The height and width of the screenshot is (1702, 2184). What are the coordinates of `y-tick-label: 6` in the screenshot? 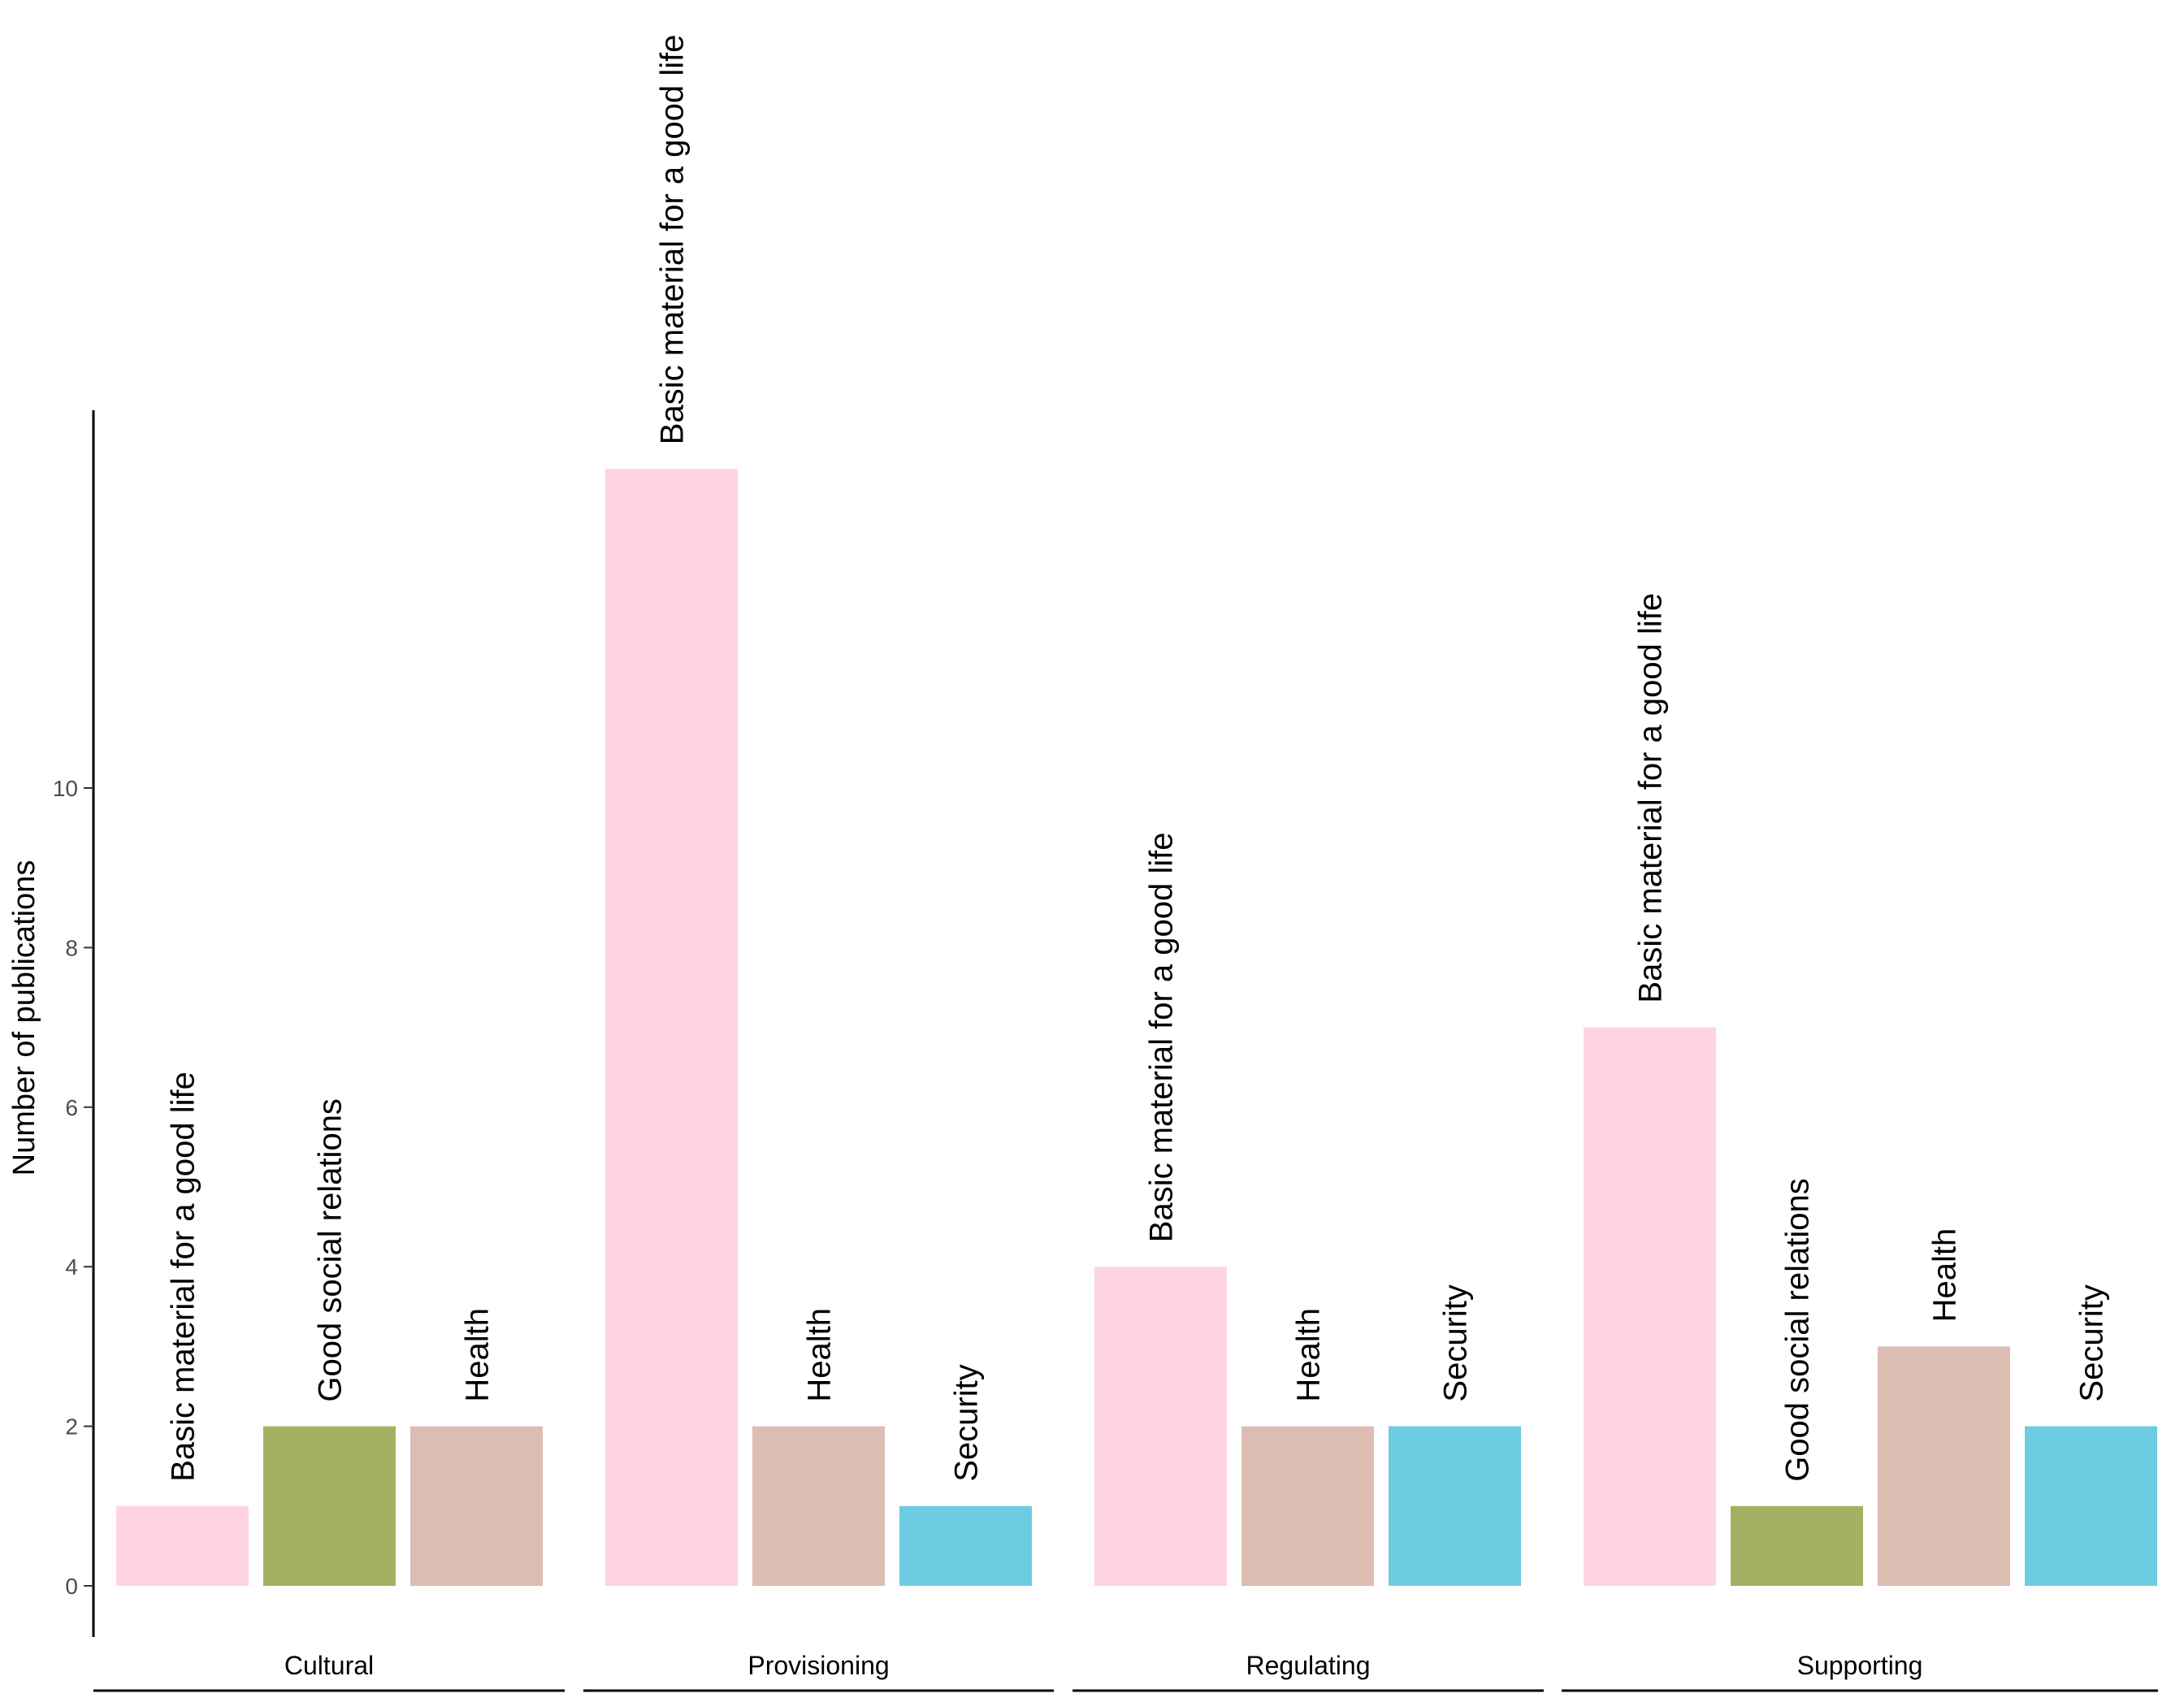 It's located at (71, 1107).